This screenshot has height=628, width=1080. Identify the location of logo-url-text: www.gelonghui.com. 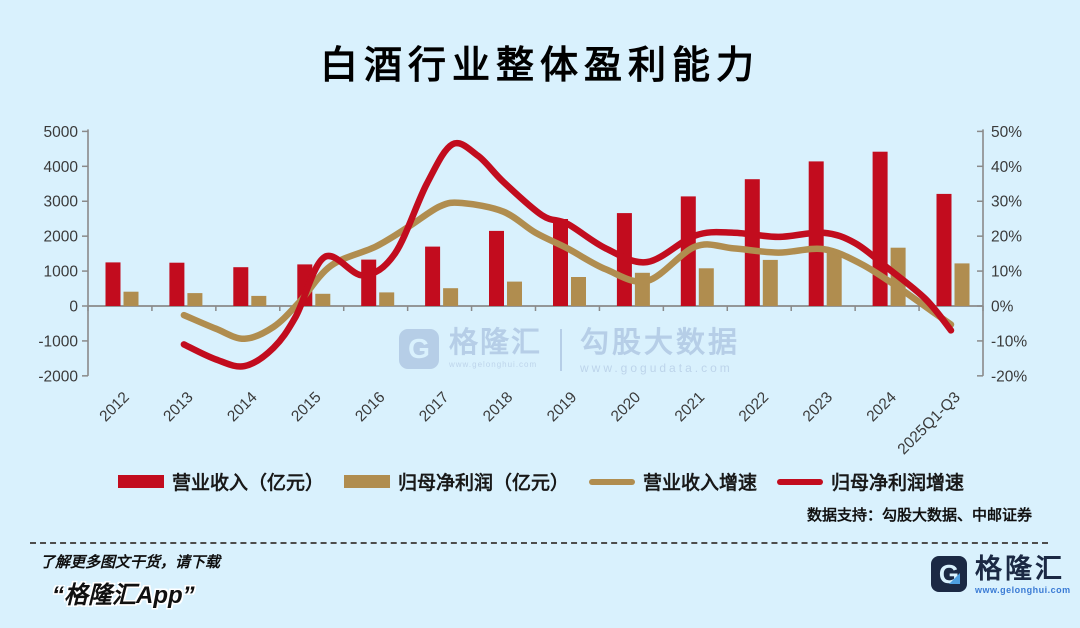
(1023, 590).